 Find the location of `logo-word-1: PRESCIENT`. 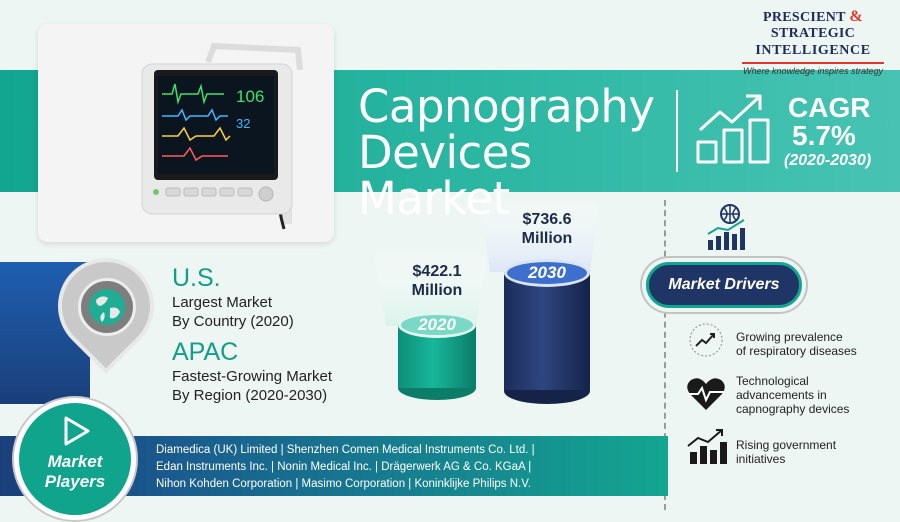

logo-word-1: PRESCIENT is located at coordinates (804, 17).